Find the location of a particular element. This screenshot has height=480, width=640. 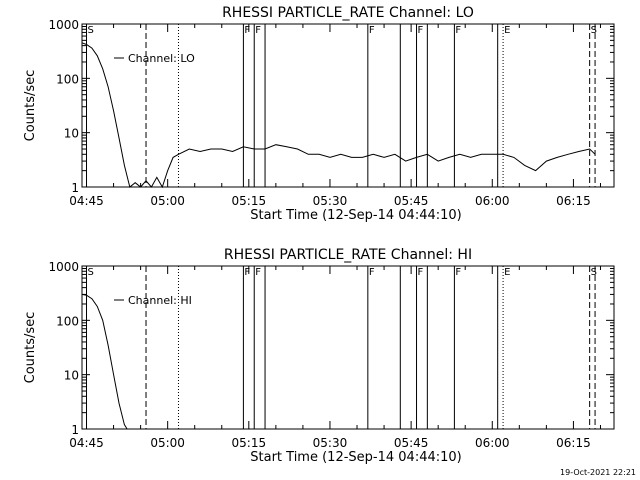

legend-label: Channel: LO is located at coordinates (161, 58).